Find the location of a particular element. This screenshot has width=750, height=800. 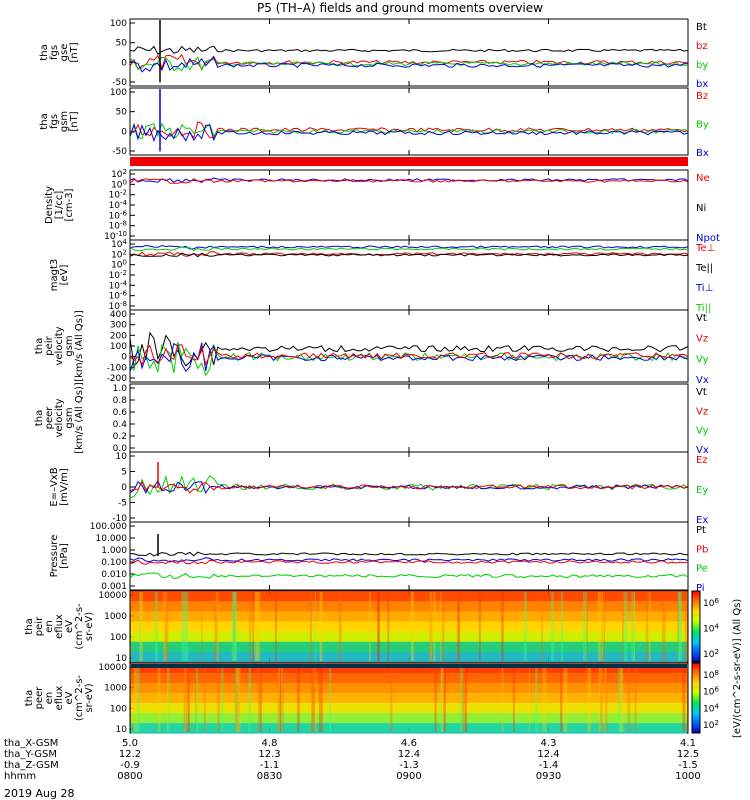

trace-ne is located at coordinates (409, 181).